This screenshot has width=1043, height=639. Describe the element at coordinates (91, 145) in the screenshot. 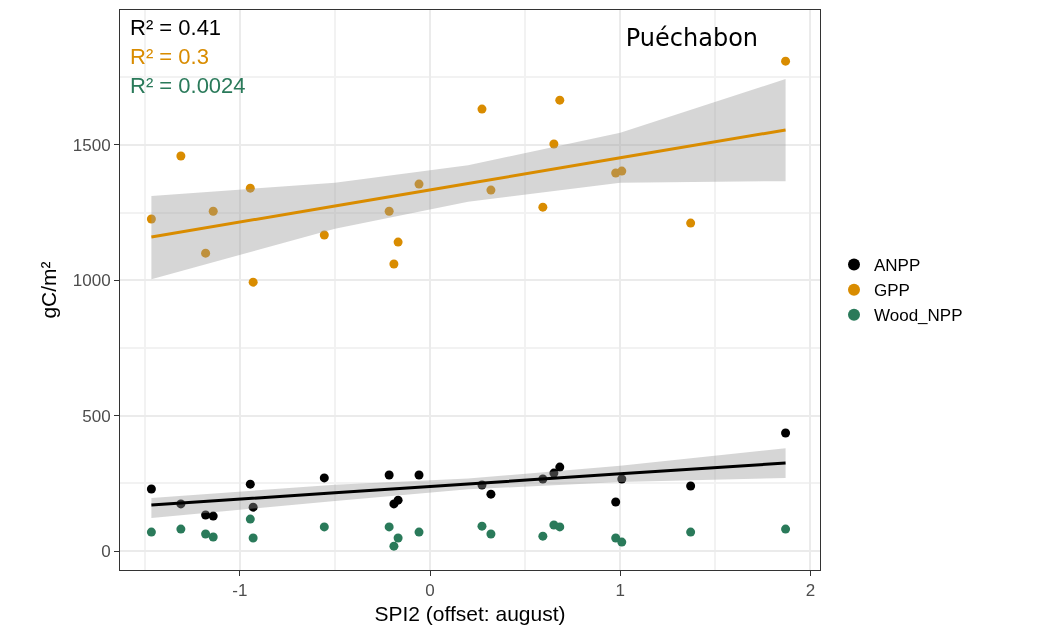

I see `y-tick-label: 1500` at that location.